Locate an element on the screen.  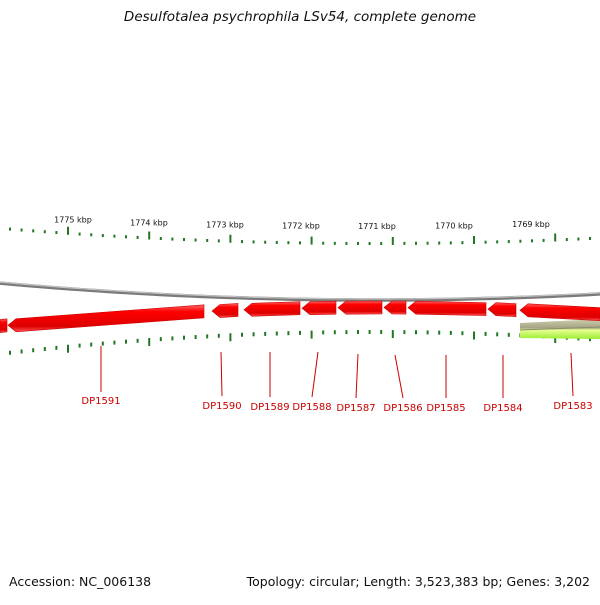
genome-backbone-highlight is located at coordinates (300, 290).